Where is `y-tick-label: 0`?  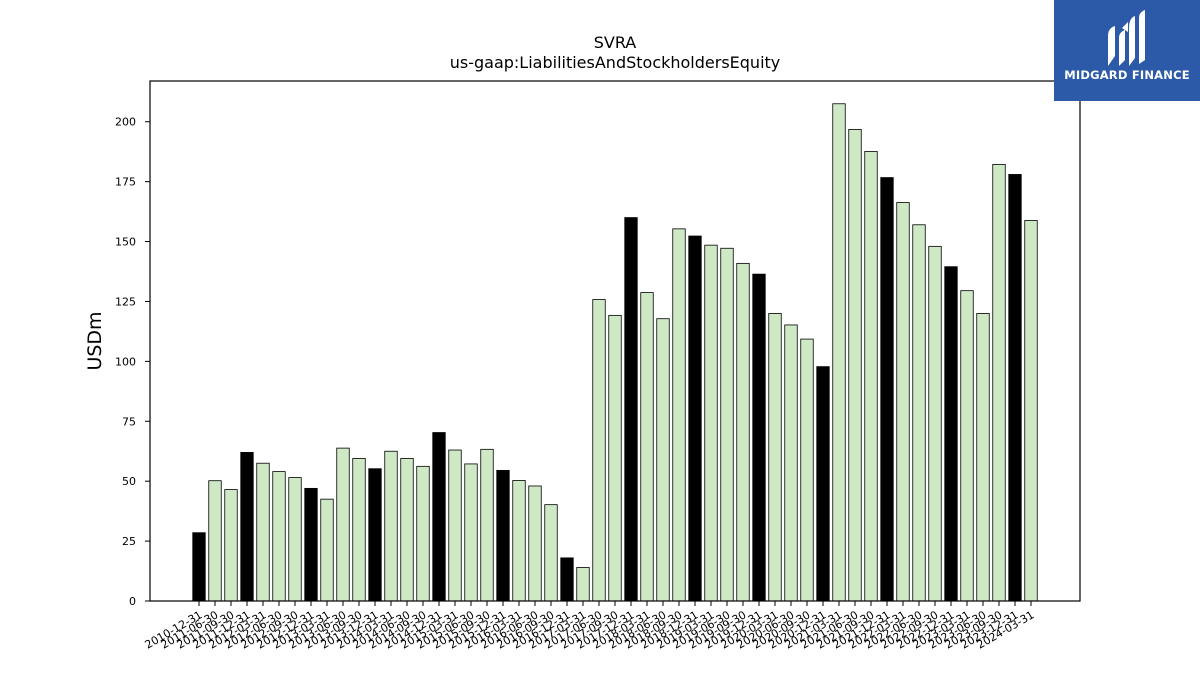
y-tick-label: 0 is located at coordinates (132, 601).